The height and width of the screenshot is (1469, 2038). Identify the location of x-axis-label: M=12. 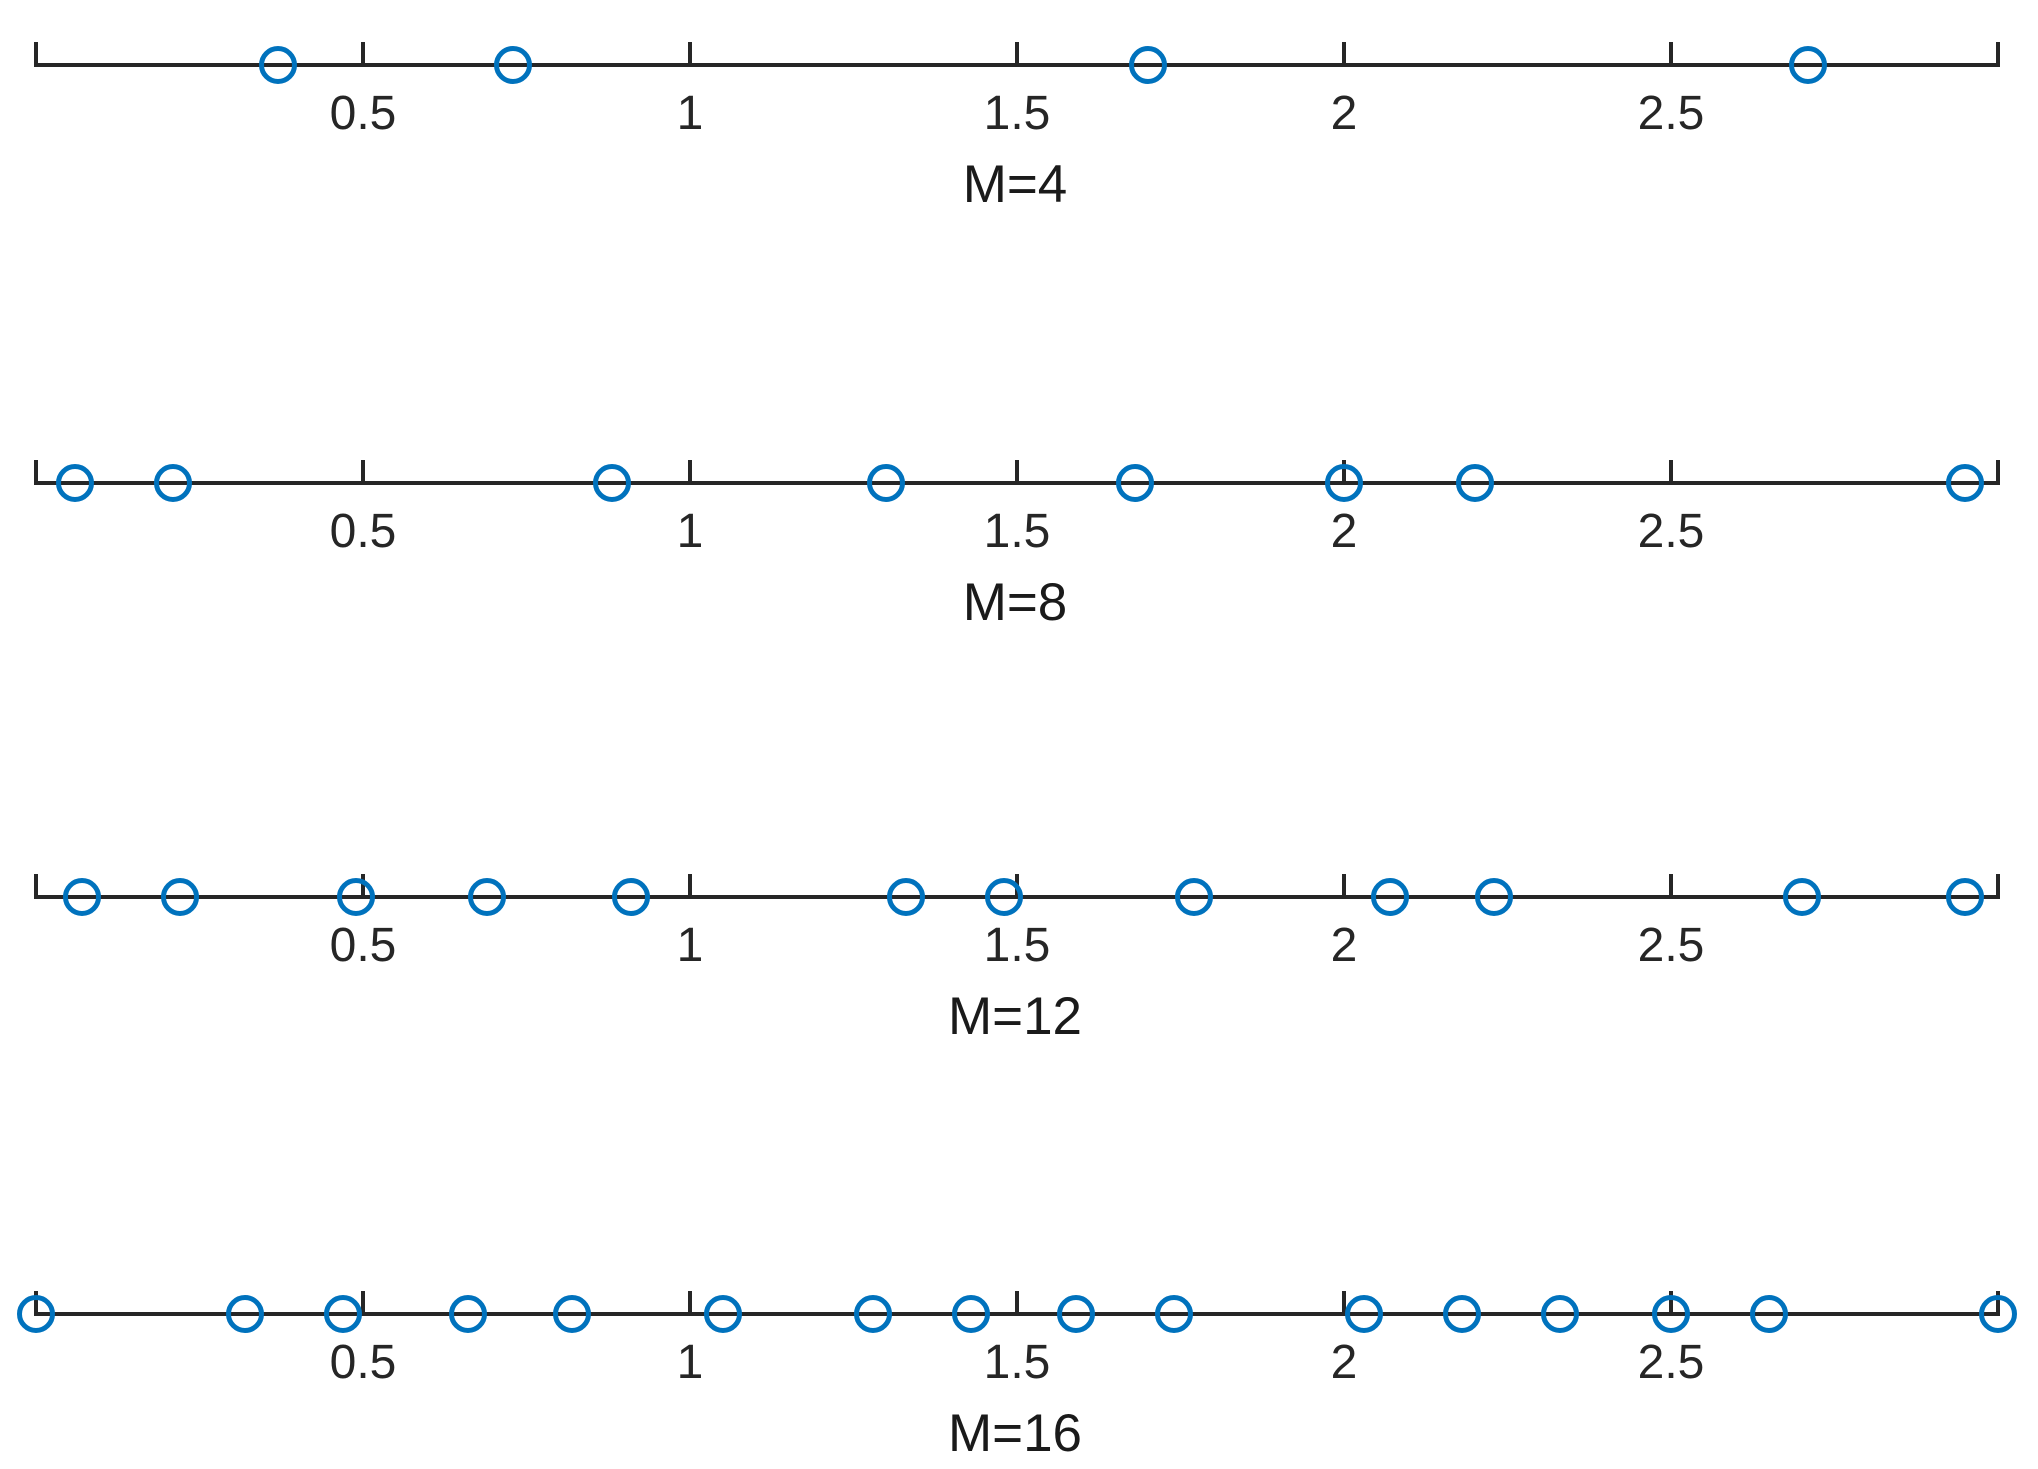
(1015, 1016).